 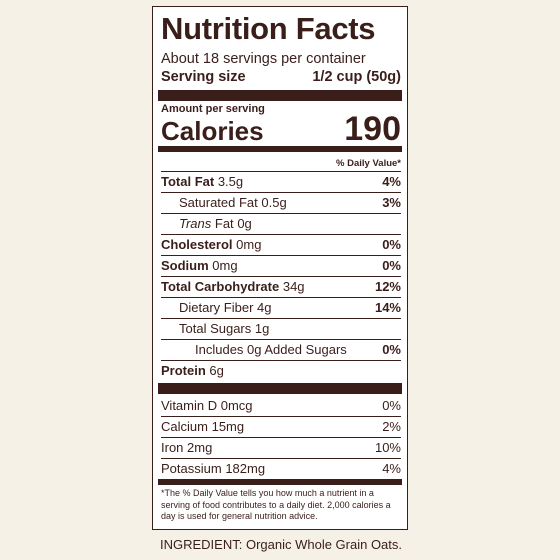 What do you see at coordinates (183, 370) in the screenshot?
I see `nutrient-name: Protein` at bounding box center [183, 370].